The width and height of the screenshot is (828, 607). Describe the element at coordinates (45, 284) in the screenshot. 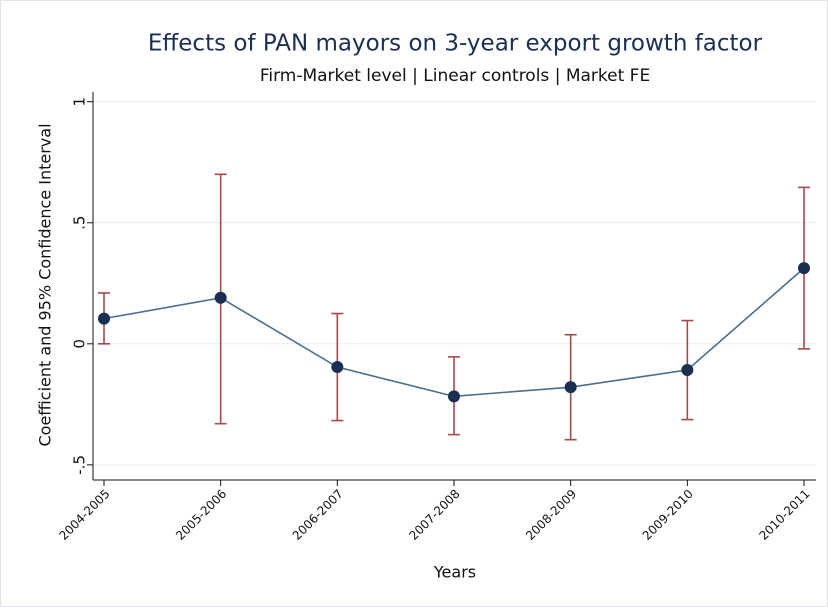

I see `y-axis-label: Coefficient and 95% Confidence Interval` at that location.